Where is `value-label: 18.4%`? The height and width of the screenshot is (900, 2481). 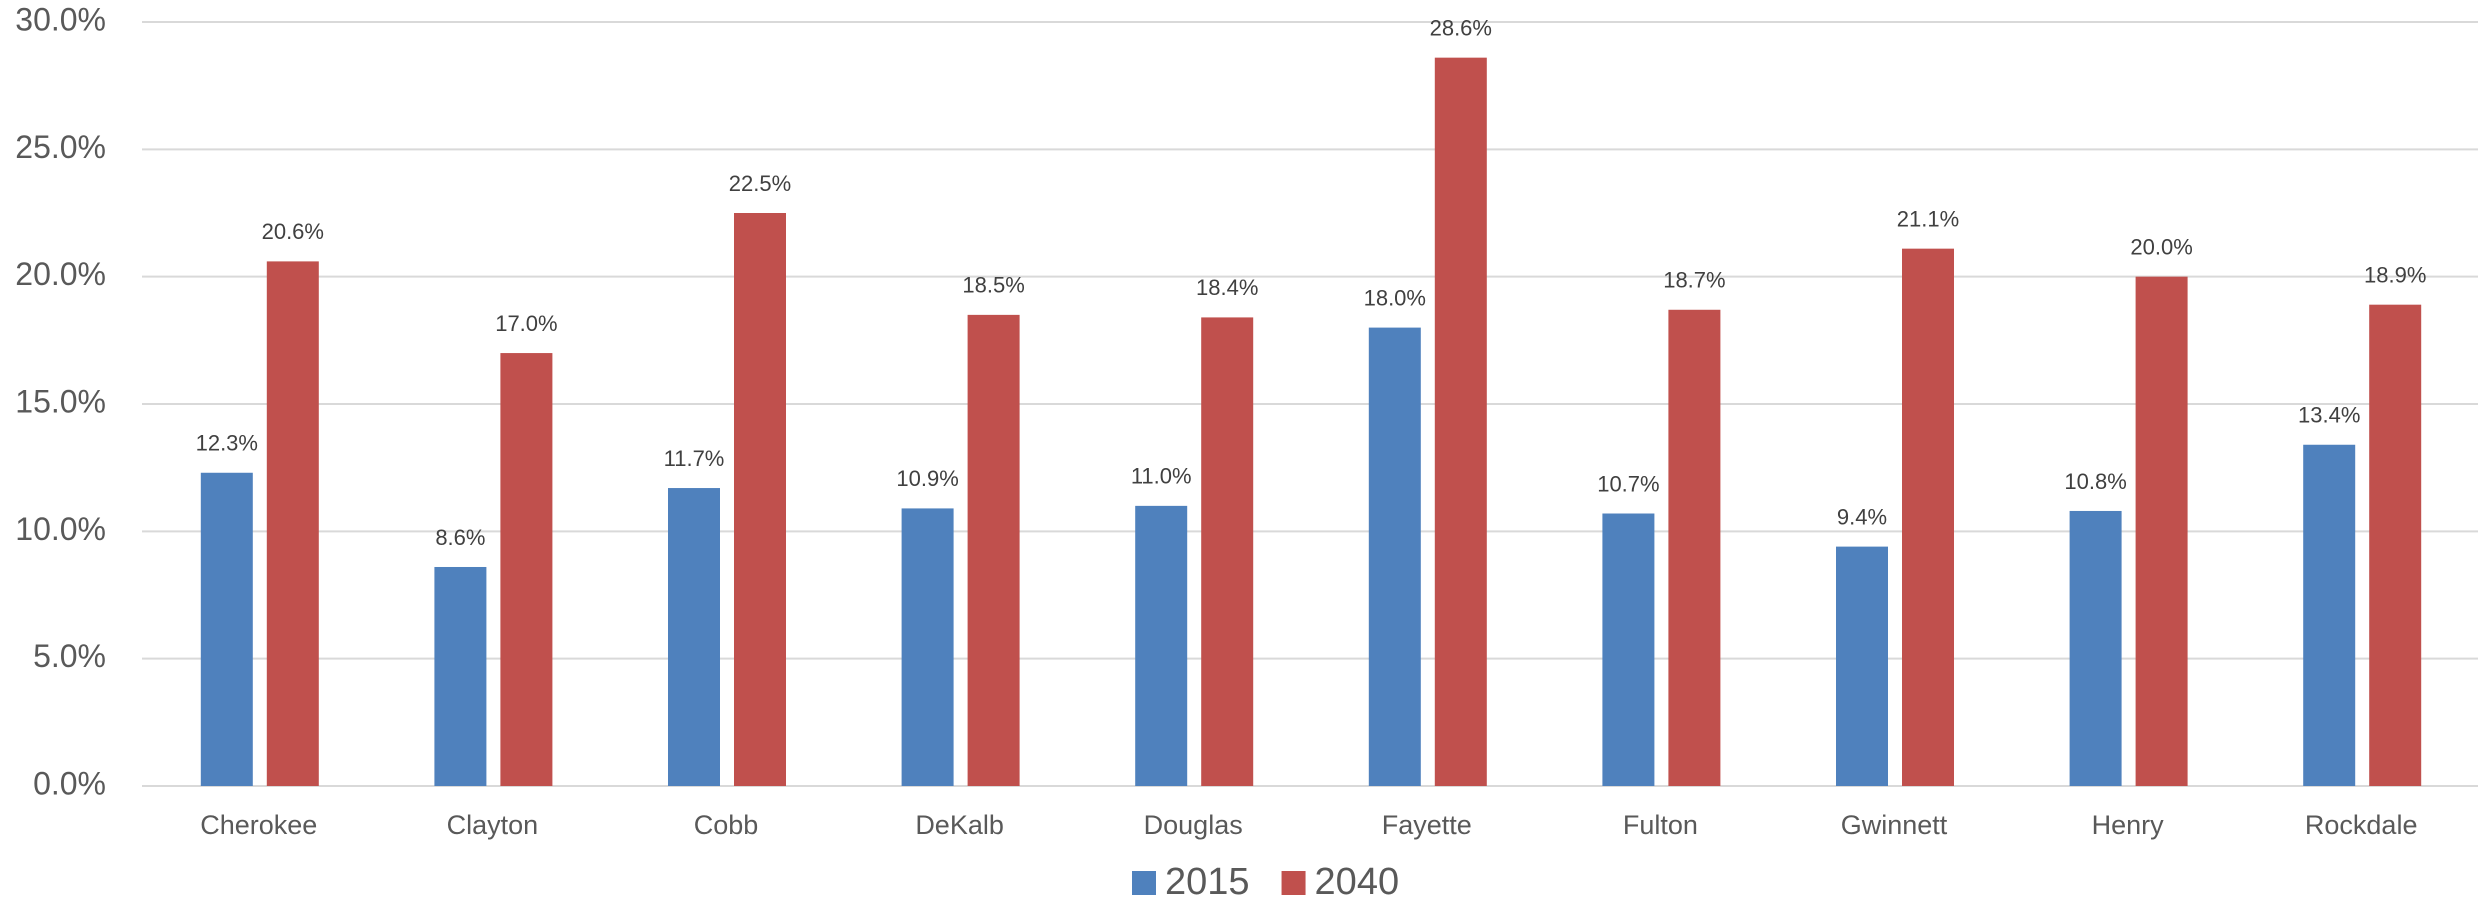 value-label: 18.4% is located at coordinates (1227, 287).